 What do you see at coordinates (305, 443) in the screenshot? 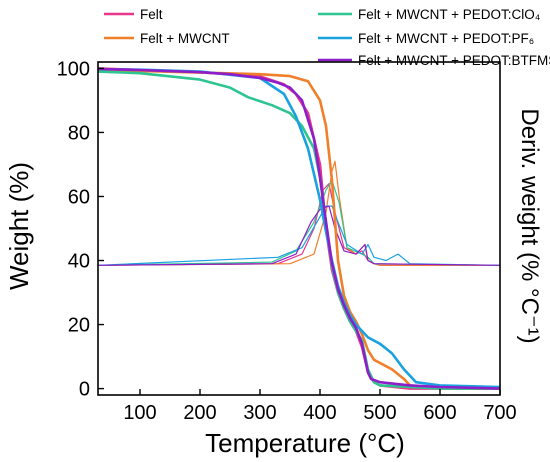
I see `x-axis-label: Temperature (°C)` at bounding box center [305, 443].